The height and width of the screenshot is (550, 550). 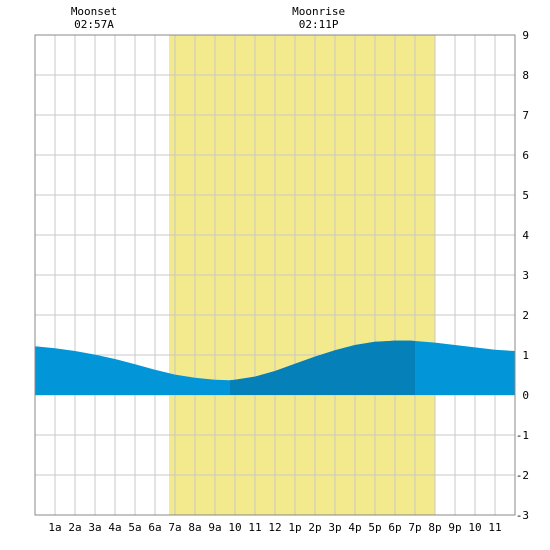 What do you see at coordinates (114, 527) in the screenshot?
I see `x-tick-label: 4a` at bounding box center [114, 527].